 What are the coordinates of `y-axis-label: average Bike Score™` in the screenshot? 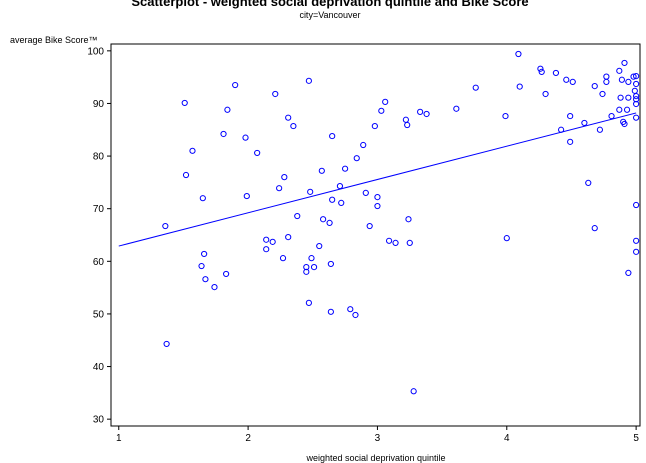 It's located at (54, 40).